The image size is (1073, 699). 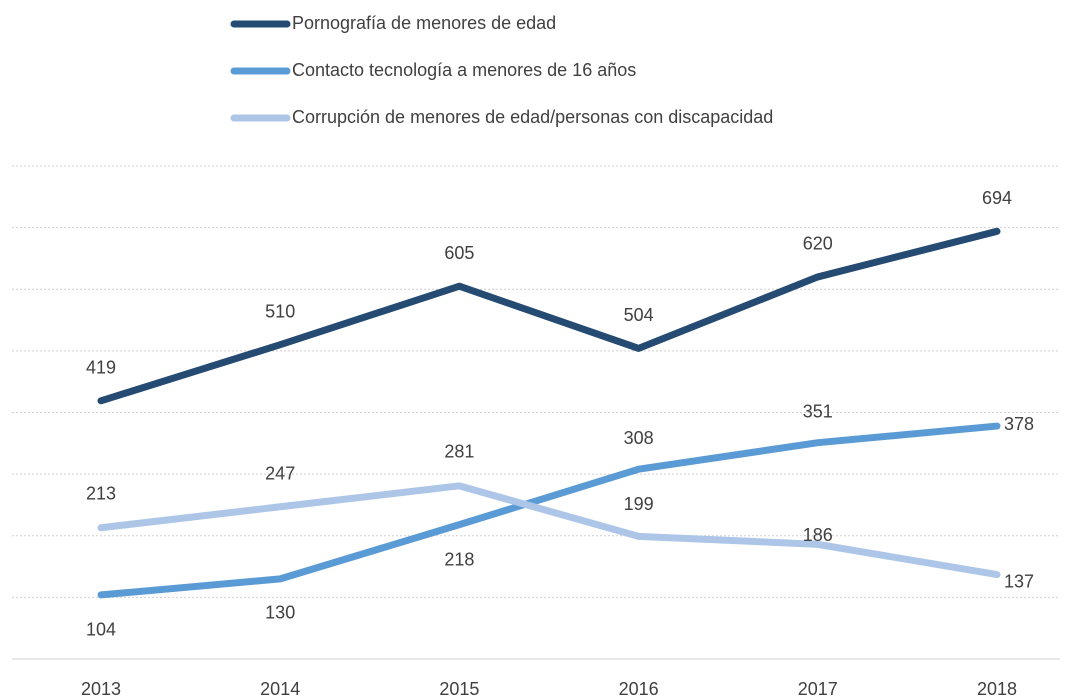 I want to click on data-label: 620, so click(x=818, y=244).